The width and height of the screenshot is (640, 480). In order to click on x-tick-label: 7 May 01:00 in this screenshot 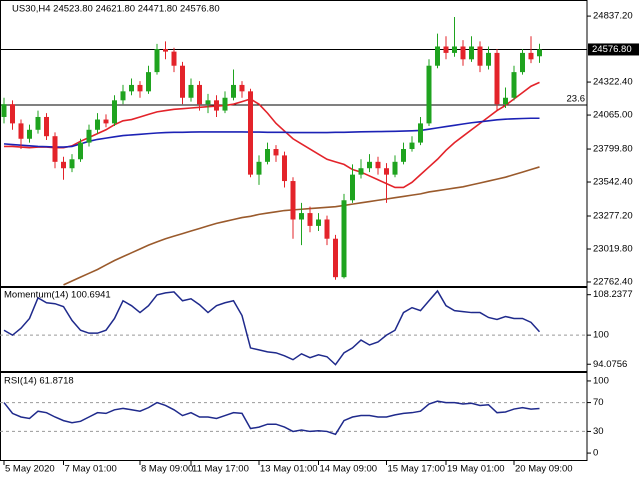, I will do `click(91, 469)`.